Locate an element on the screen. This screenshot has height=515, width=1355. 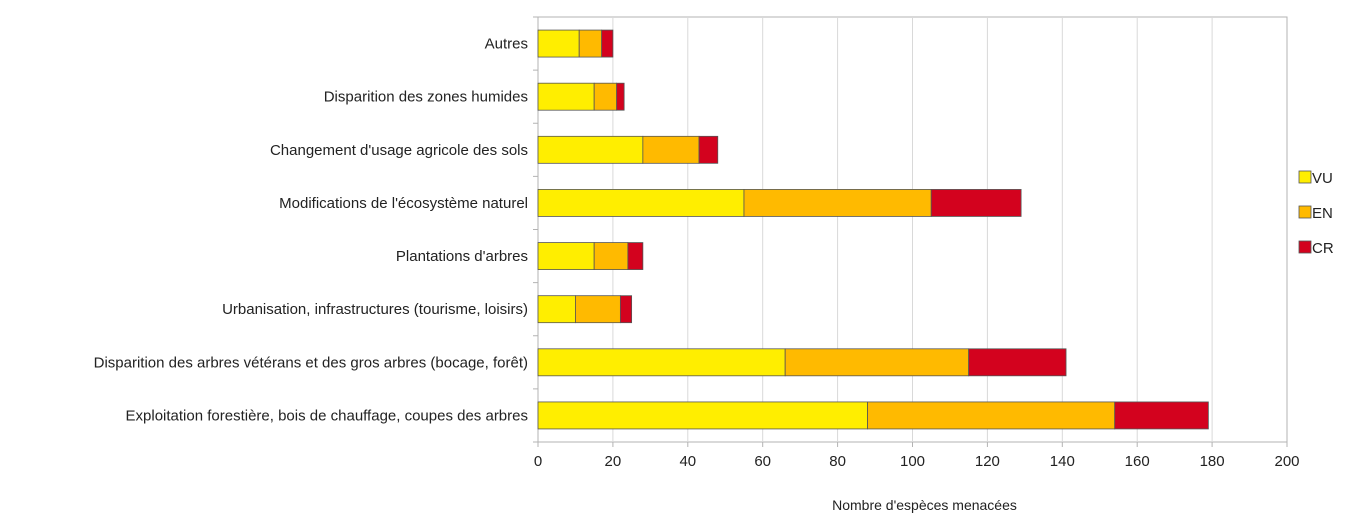
category-label: Disparition des zones humides is located at coordinates (426, 97).